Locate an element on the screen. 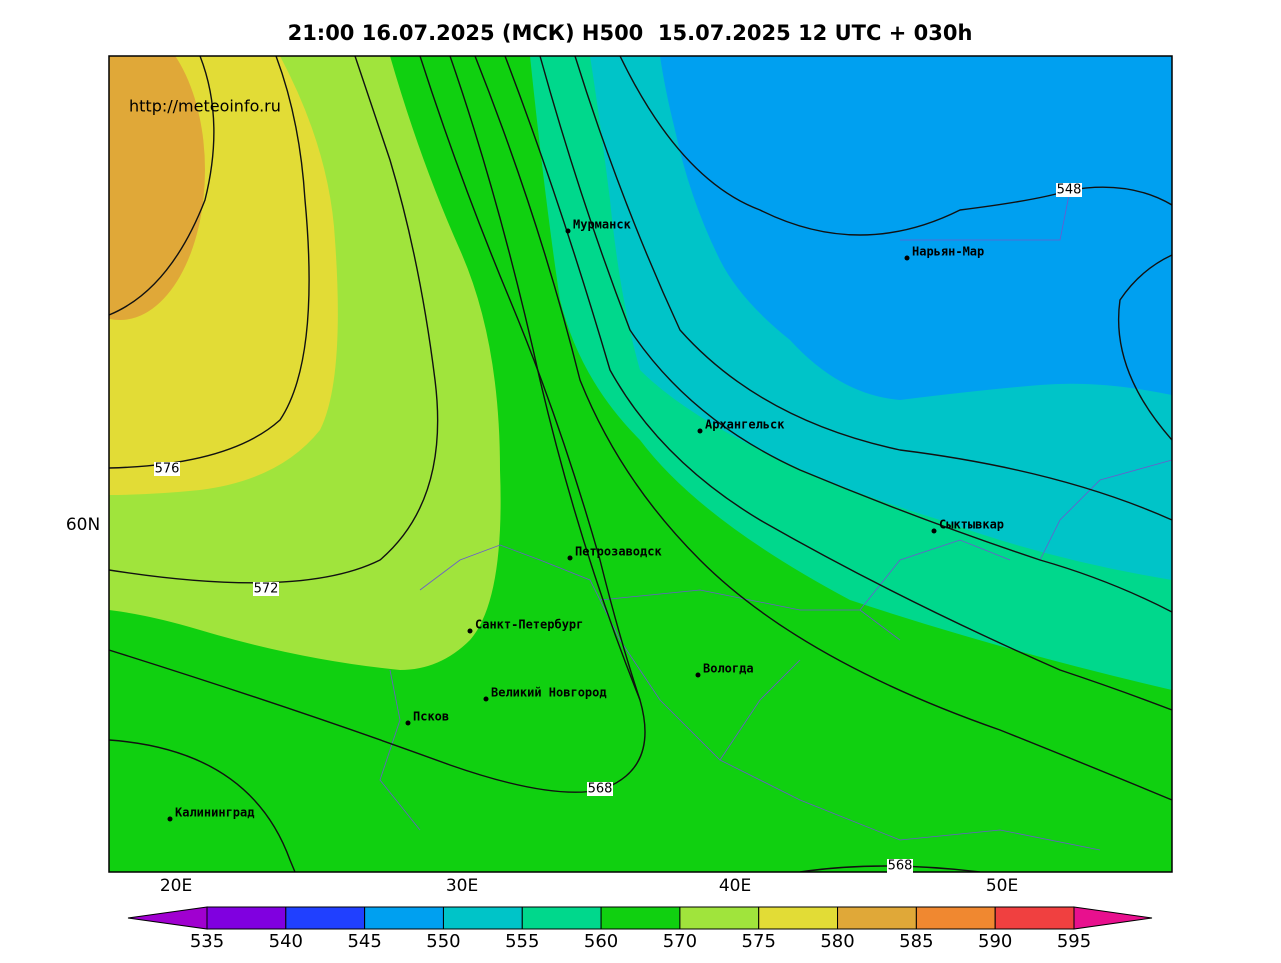 The image size is (1281, 963). colorbar-over is located at coordinates (1113, 918).